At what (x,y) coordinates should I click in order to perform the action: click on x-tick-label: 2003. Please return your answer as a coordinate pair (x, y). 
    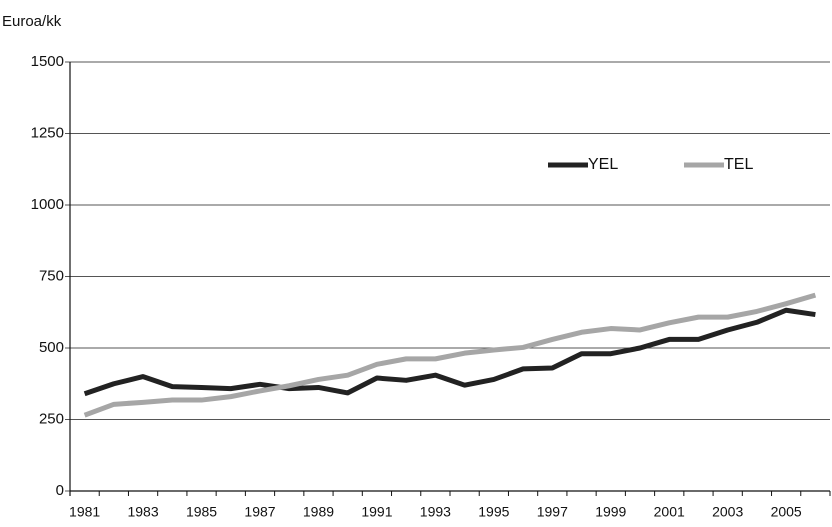
    Looking at the image, I should click on (727, 512).